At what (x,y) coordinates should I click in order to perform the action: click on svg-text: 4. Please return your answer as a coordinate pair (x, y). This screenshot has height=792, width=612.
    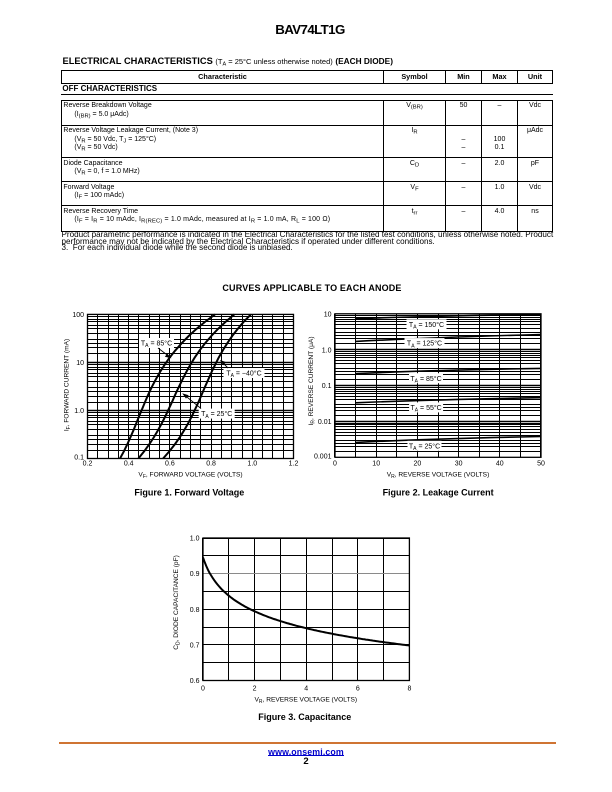
    Looking at the image, I should click on (306, 689).